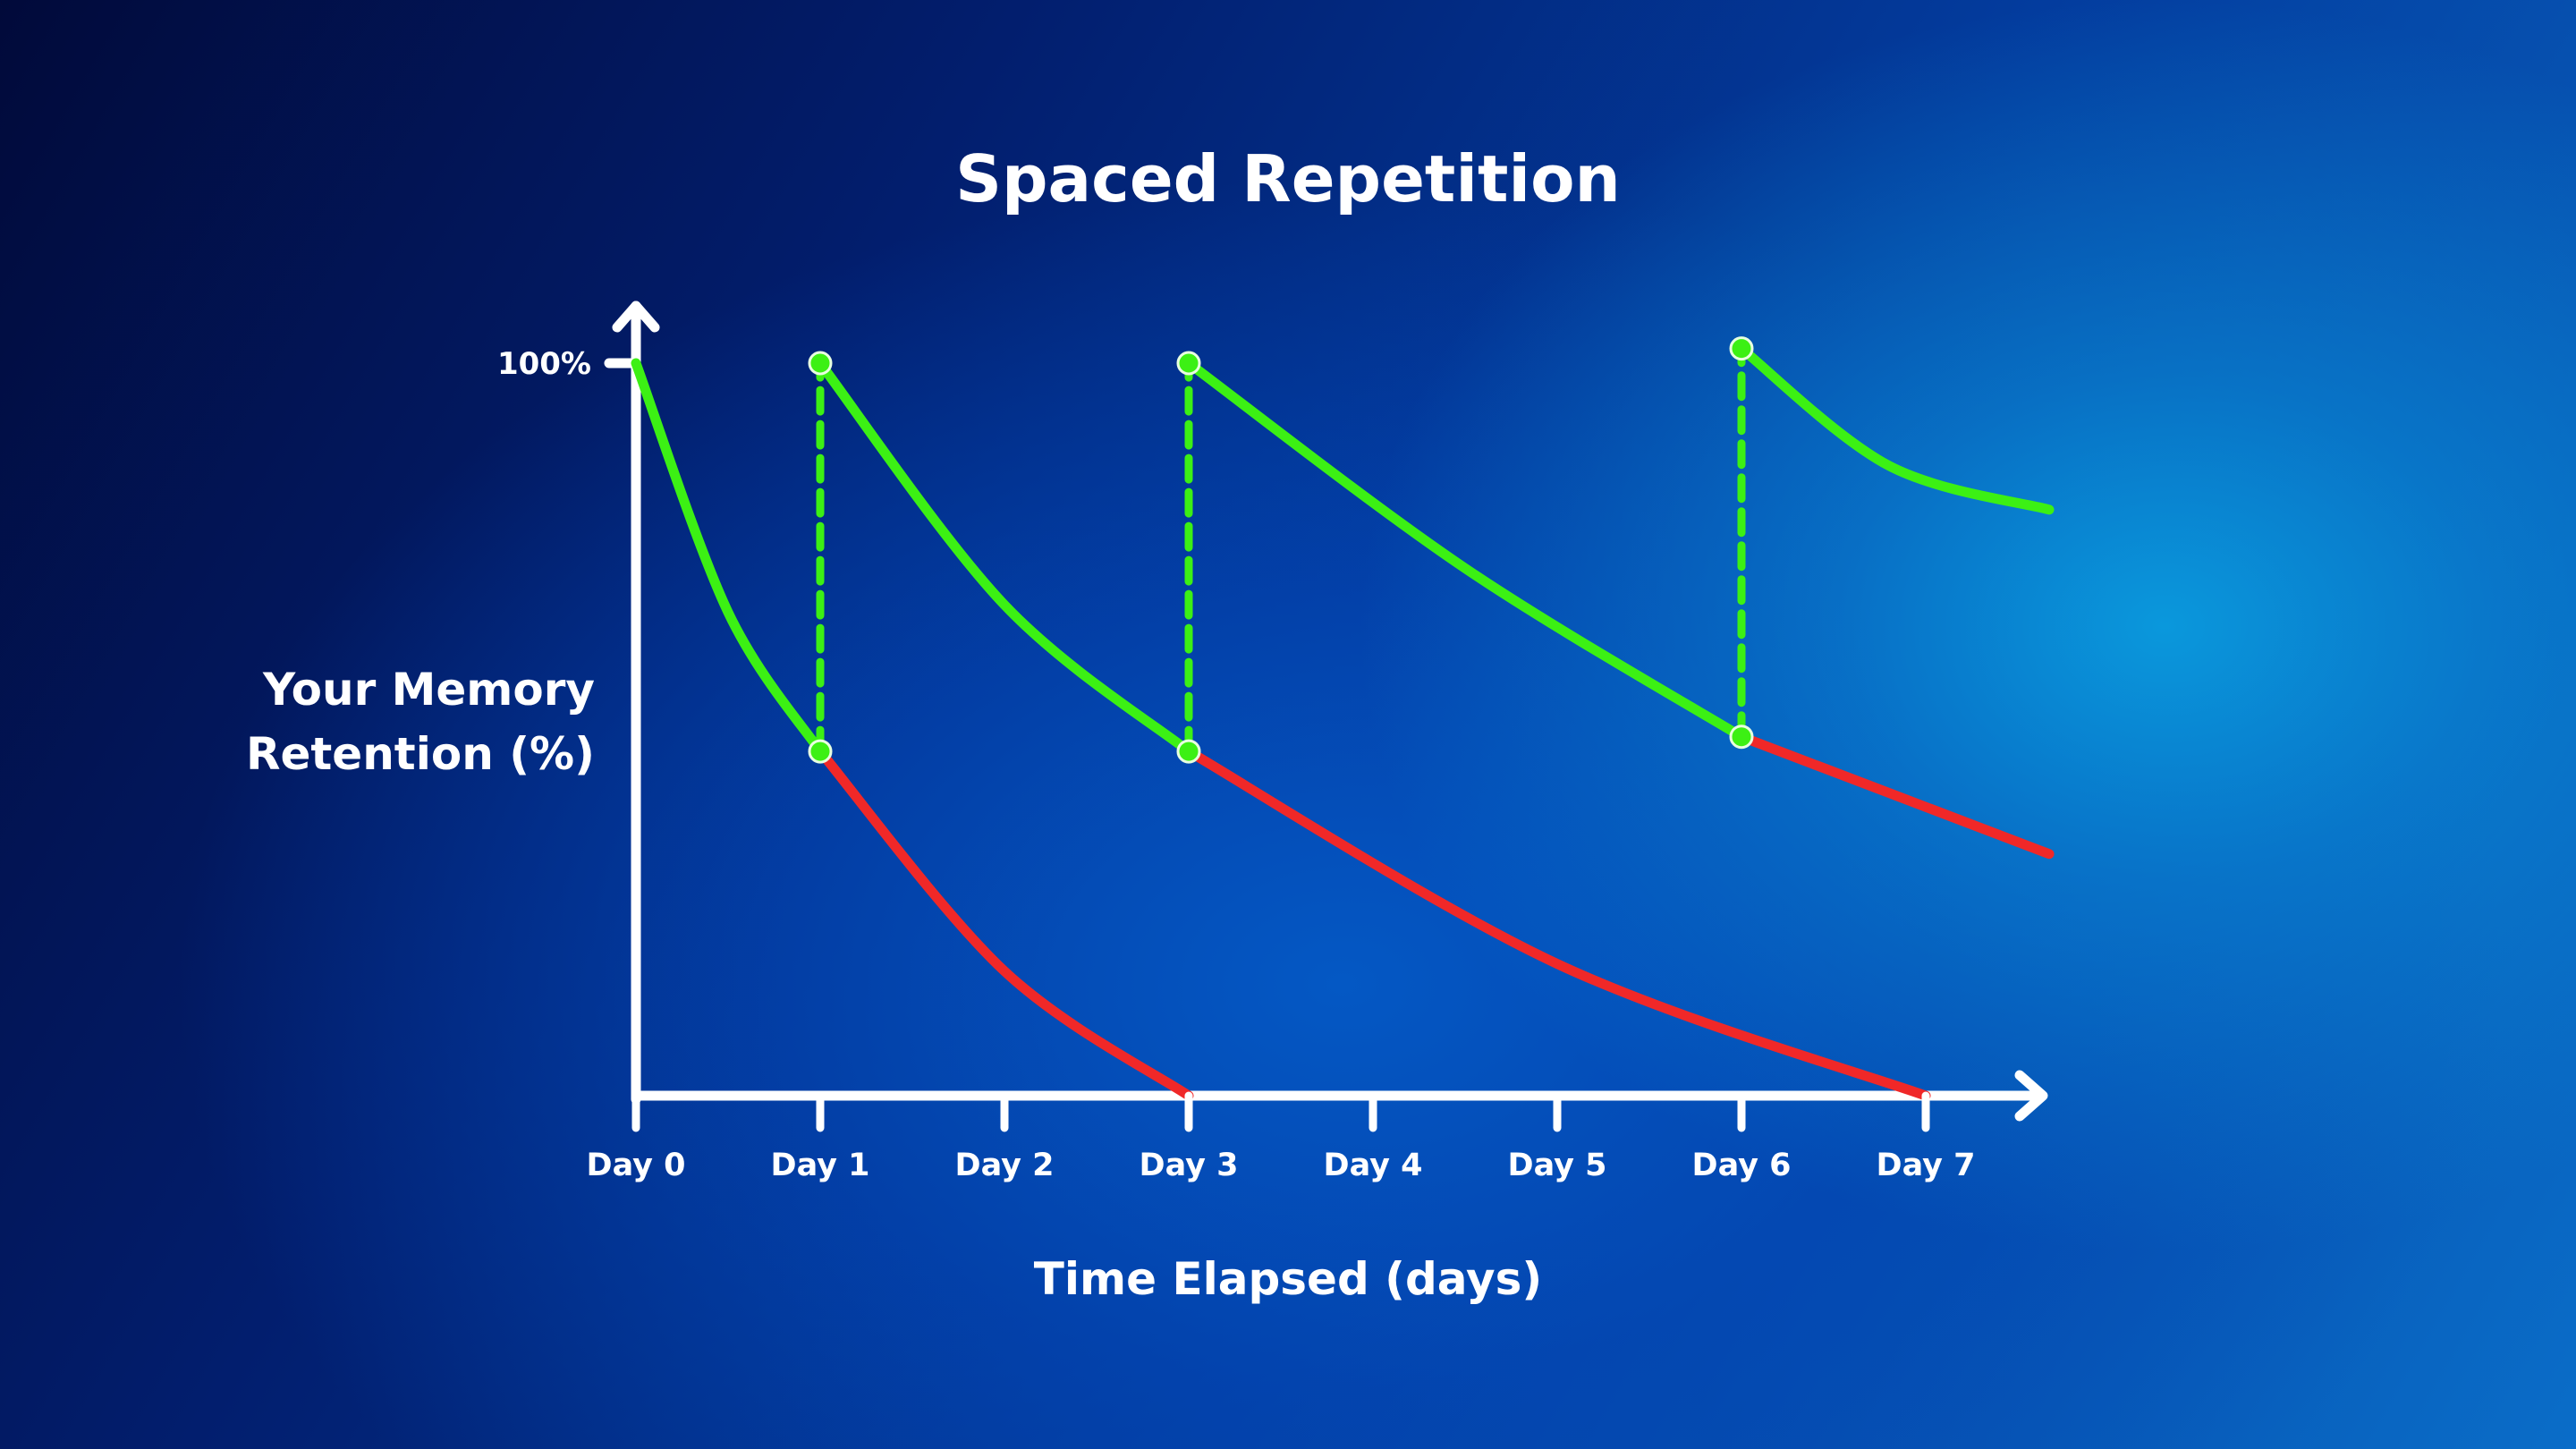  I want to click on chart-title: Spaced Repetition, so click(1288, 178).